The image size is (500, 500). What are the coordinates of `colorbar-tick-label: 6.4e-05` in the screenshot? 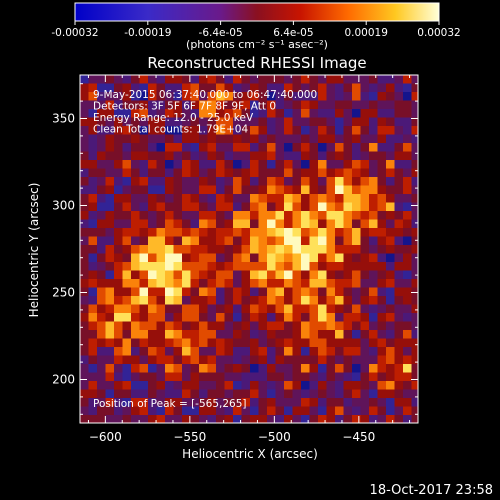 It's located at (293, 33).